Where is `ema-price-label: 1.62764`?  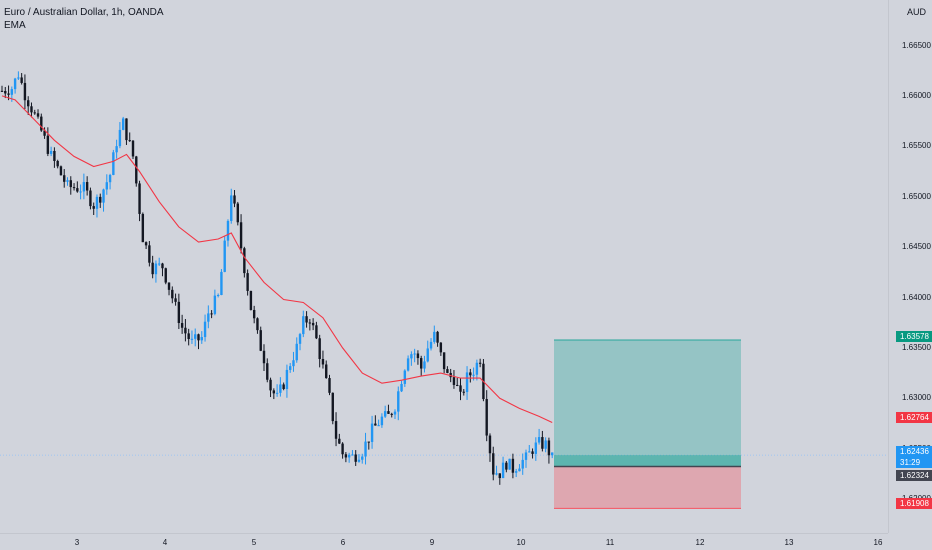 ema-price-label: 1.62764 is located at coordinates (914, 417).